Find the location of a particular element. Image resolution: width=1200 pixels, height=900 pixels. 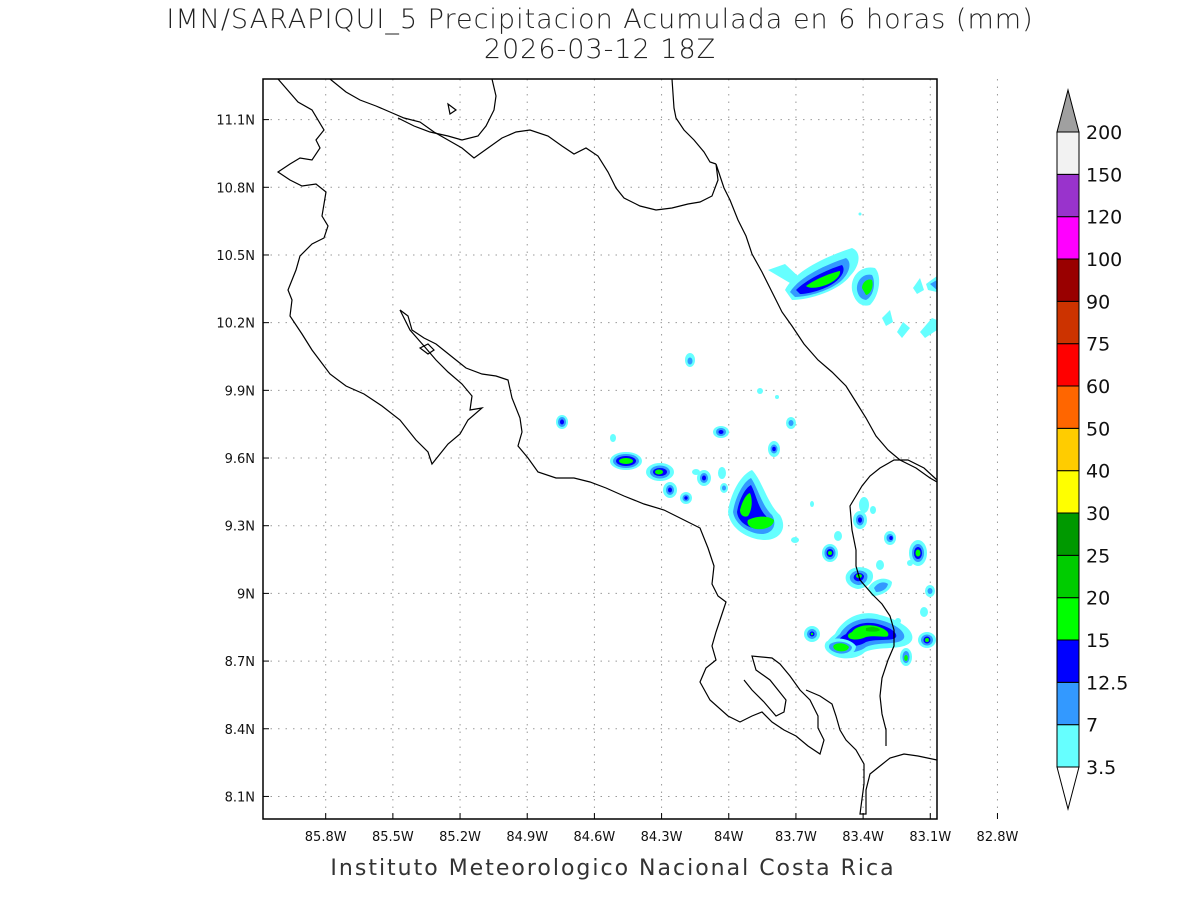

colorbar-level-label: 75 is located at coordinates (1098, 345).